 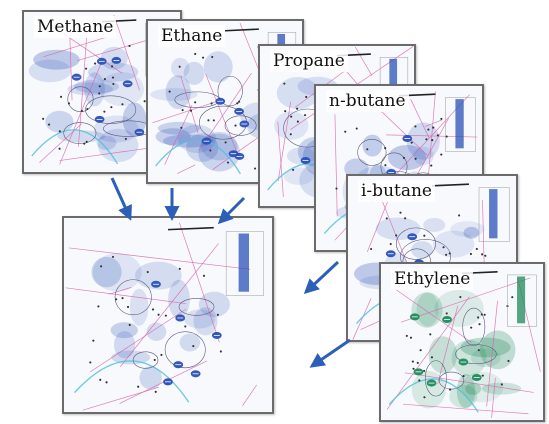 I want to click on contour-map-methane, so click(x=101, y=89).